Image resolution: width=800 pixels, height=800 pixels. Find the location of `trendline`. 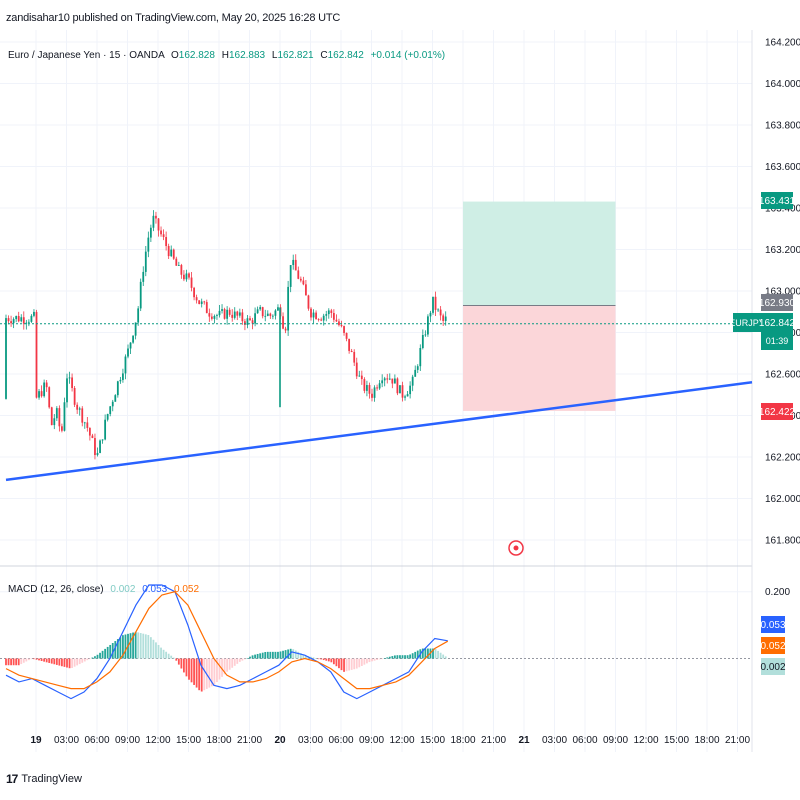

trendline is located at coordinates (379, 431).